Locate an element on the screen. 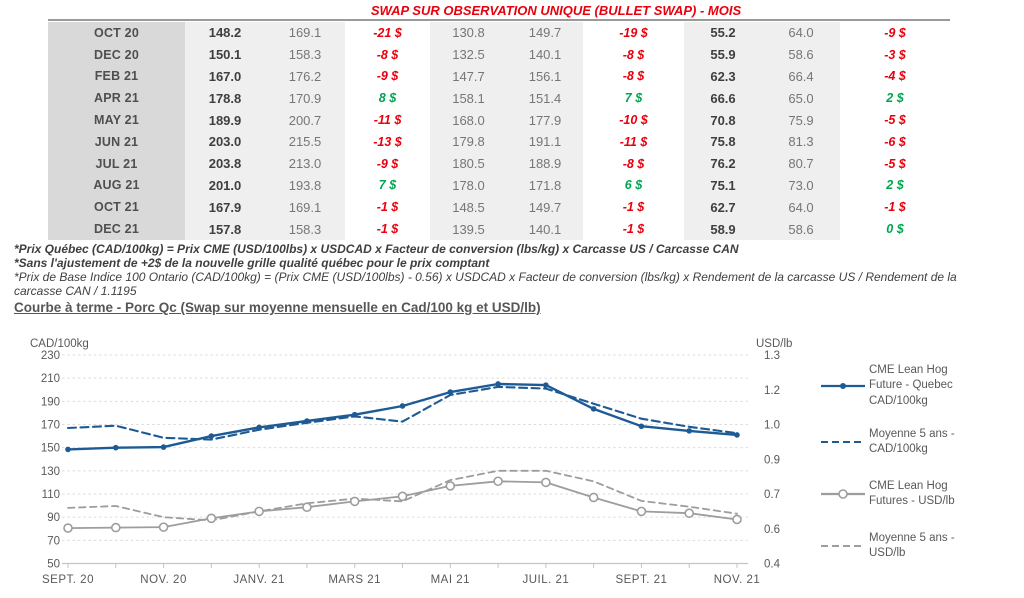 Image resolution: width=1024 pixels, height=598 pixels. cell-qc-price: 201.0 is located at coordinates (225, 185).